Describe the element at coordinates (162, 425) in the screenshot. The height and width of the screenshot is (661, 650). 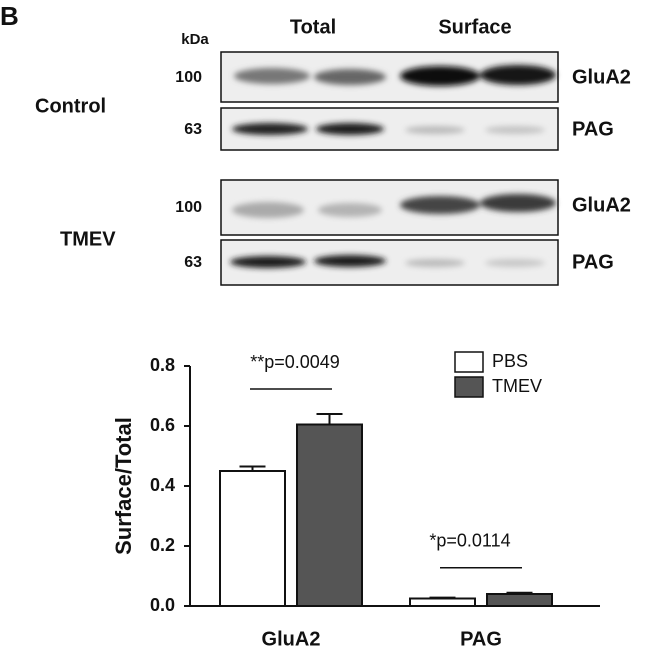
I see `y-tick-label: 0.6` at that location.